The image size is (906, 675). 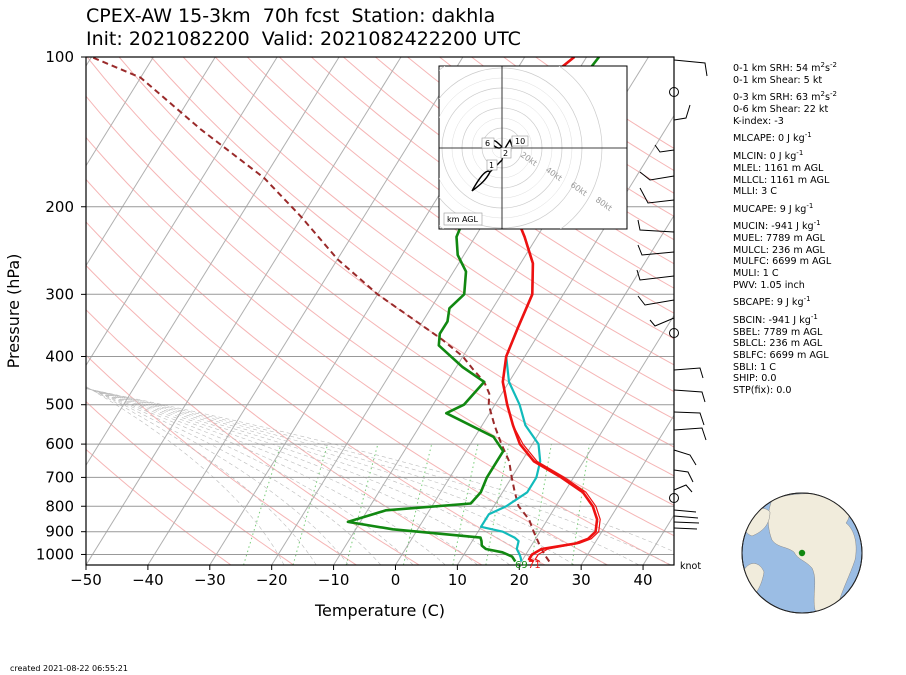 I want to click on wind-unit-label: knot, so click(x=690, y=566).